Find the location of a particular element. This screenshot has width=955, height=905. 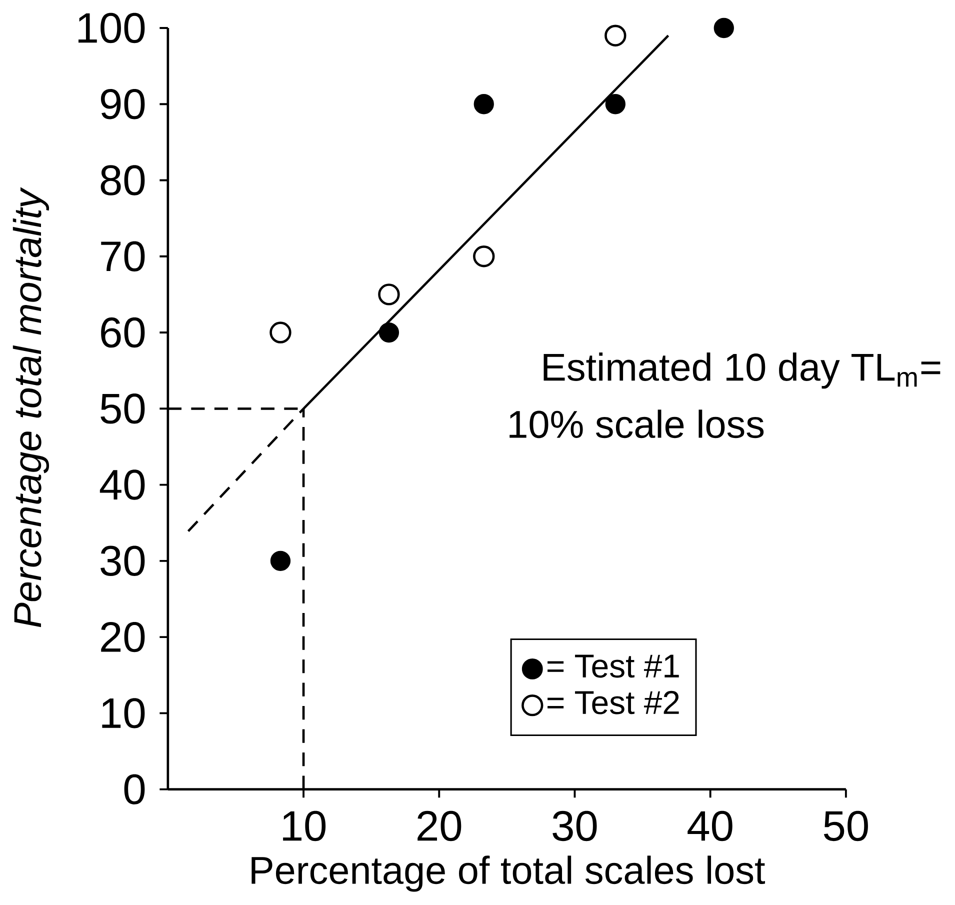

y-tick-label: 60 is located at coordinates (123, 333).